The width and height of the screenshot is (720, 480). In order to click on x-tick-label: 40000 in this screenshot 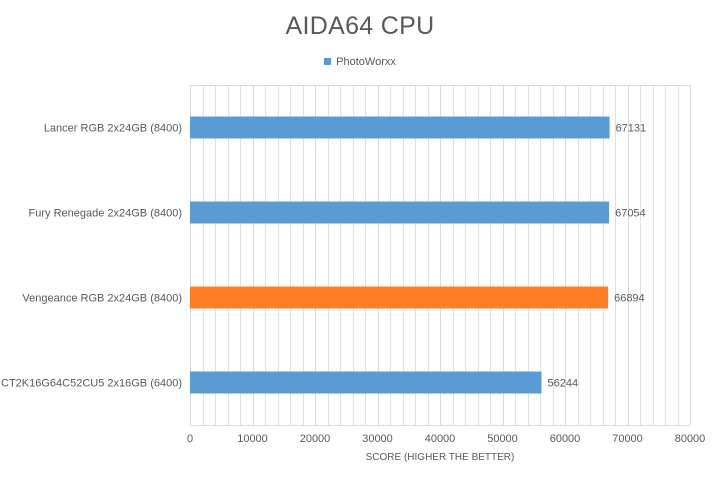, I will do `click(440, 439)`.